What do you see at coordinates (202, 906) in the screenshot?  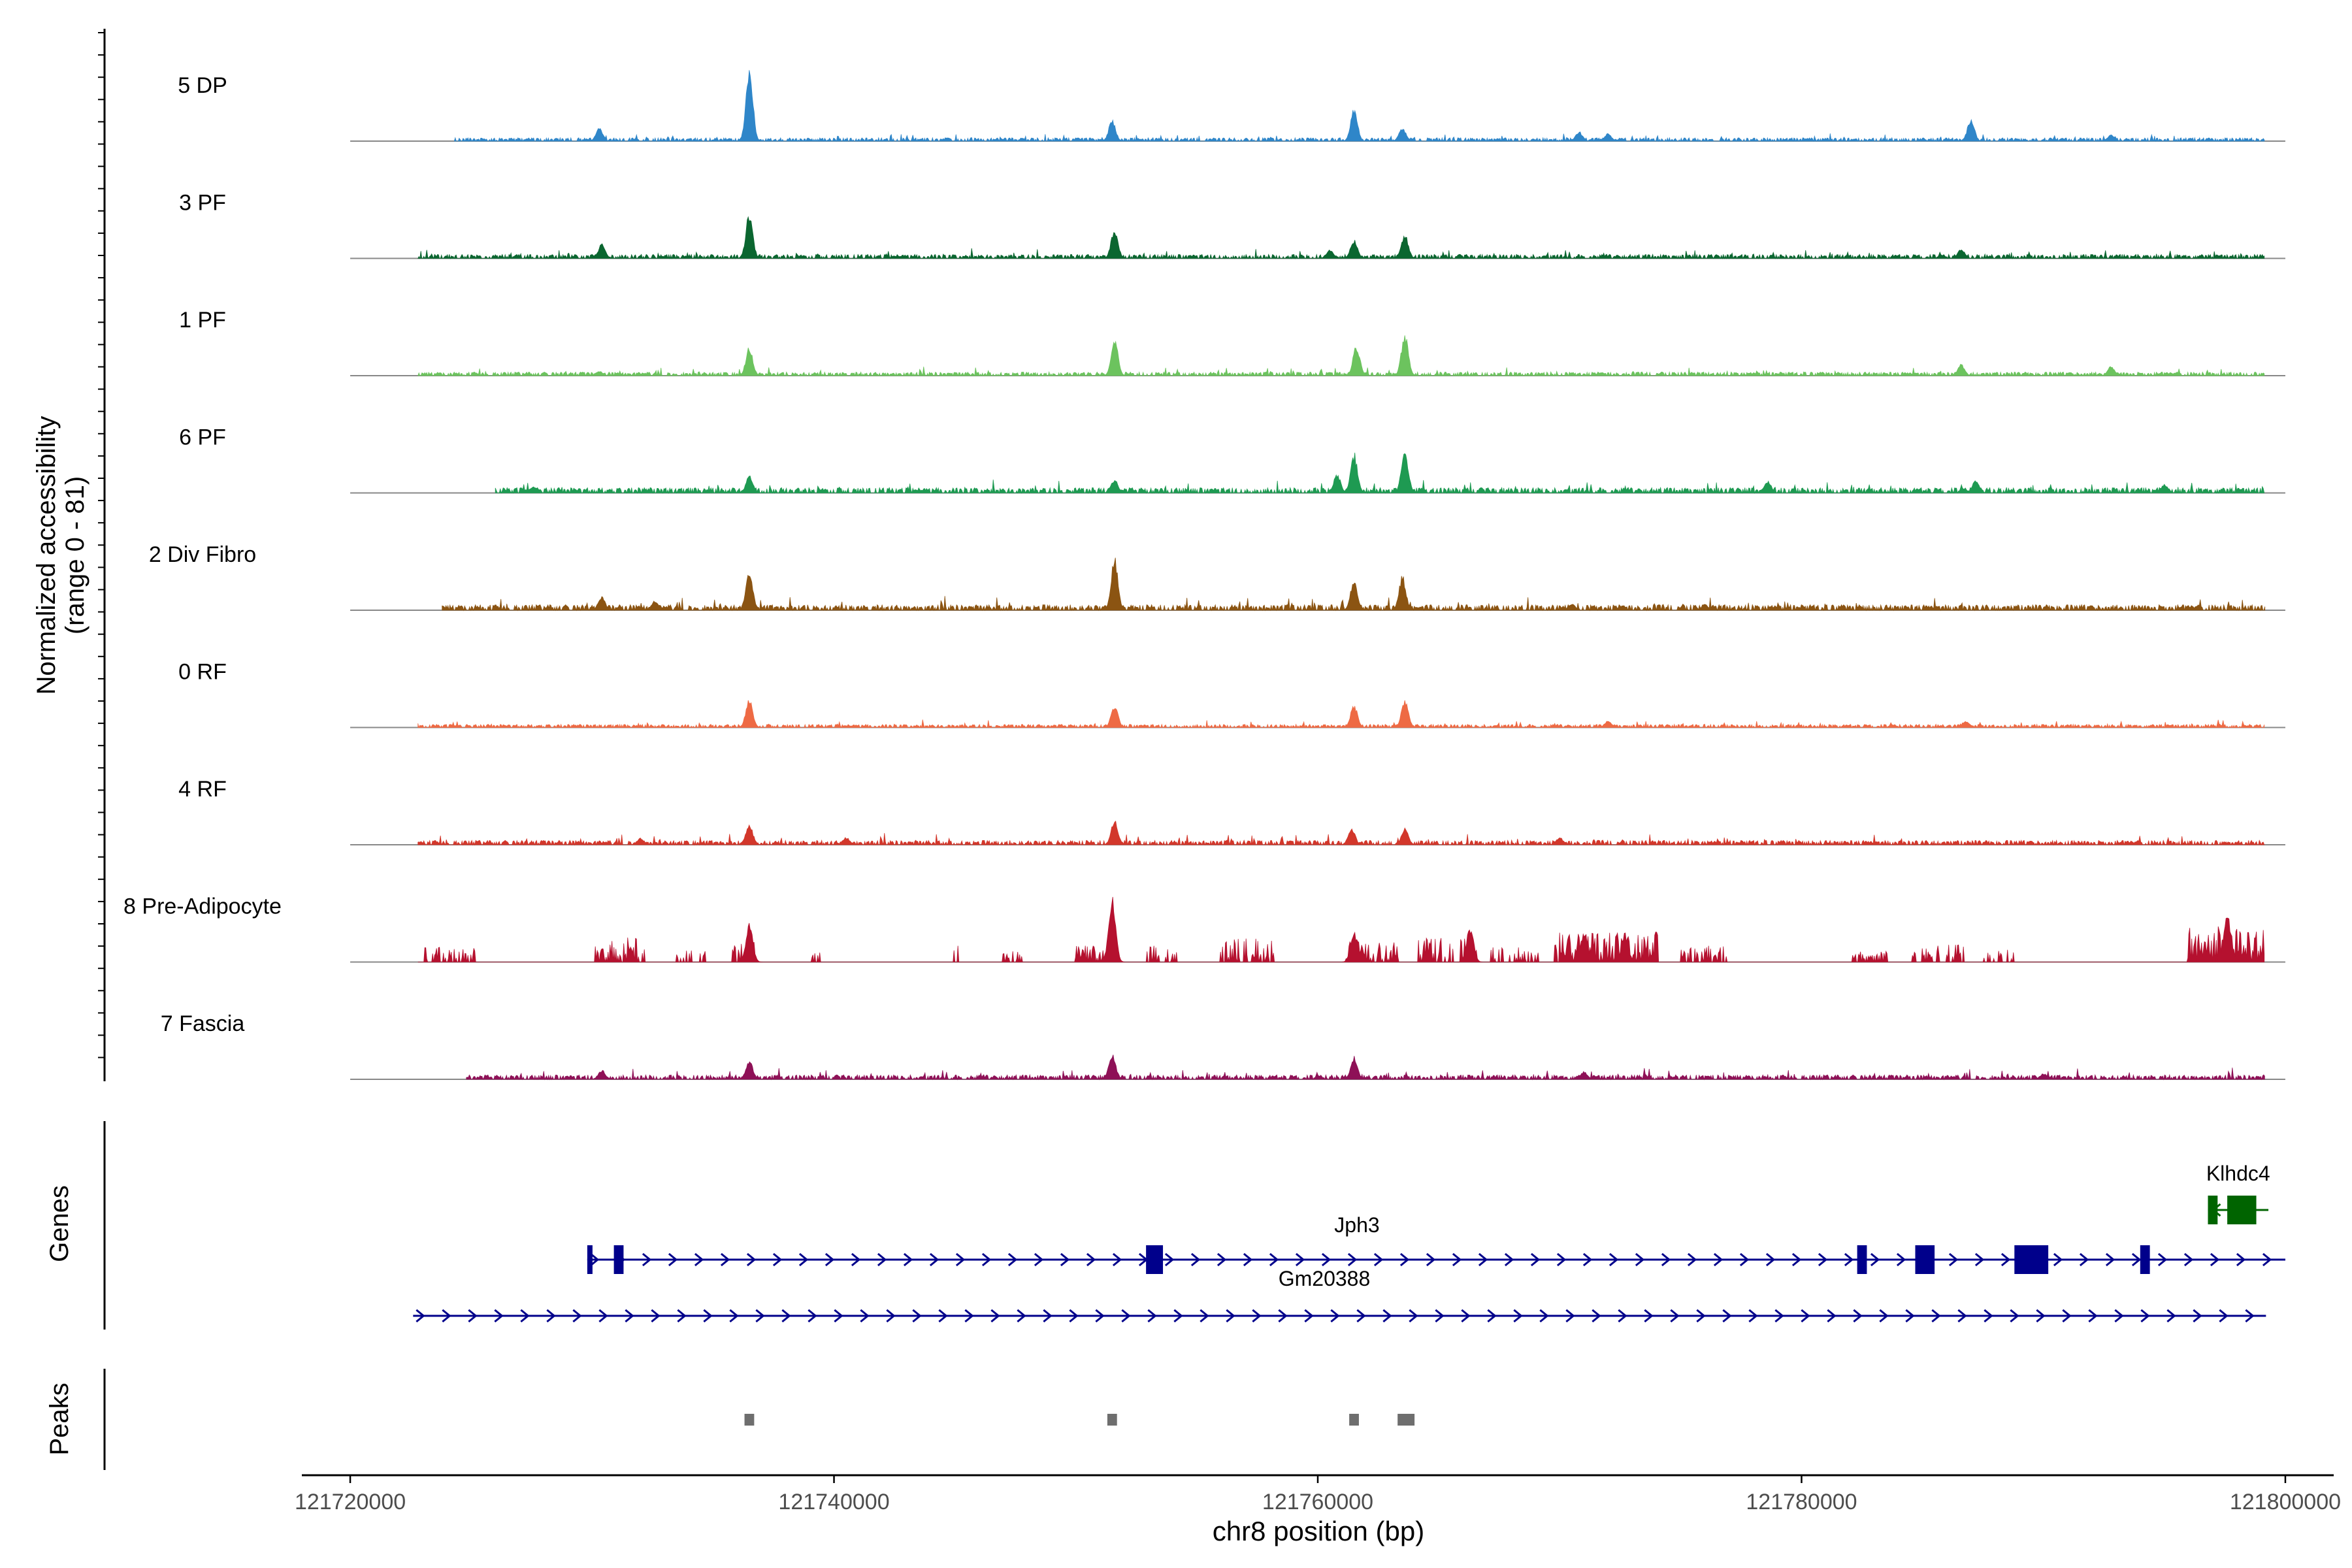 I see `track-label: 8 Pre-Adipocyte` at bounding box center [202, 906].